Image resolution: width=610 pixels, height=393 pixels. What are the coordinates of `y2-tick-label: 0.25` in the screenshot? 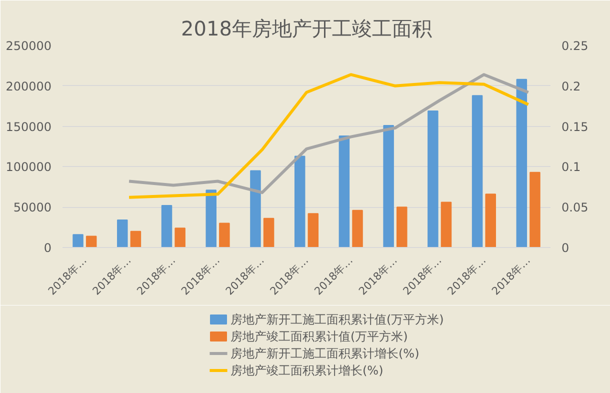 It's located at (575, 46).